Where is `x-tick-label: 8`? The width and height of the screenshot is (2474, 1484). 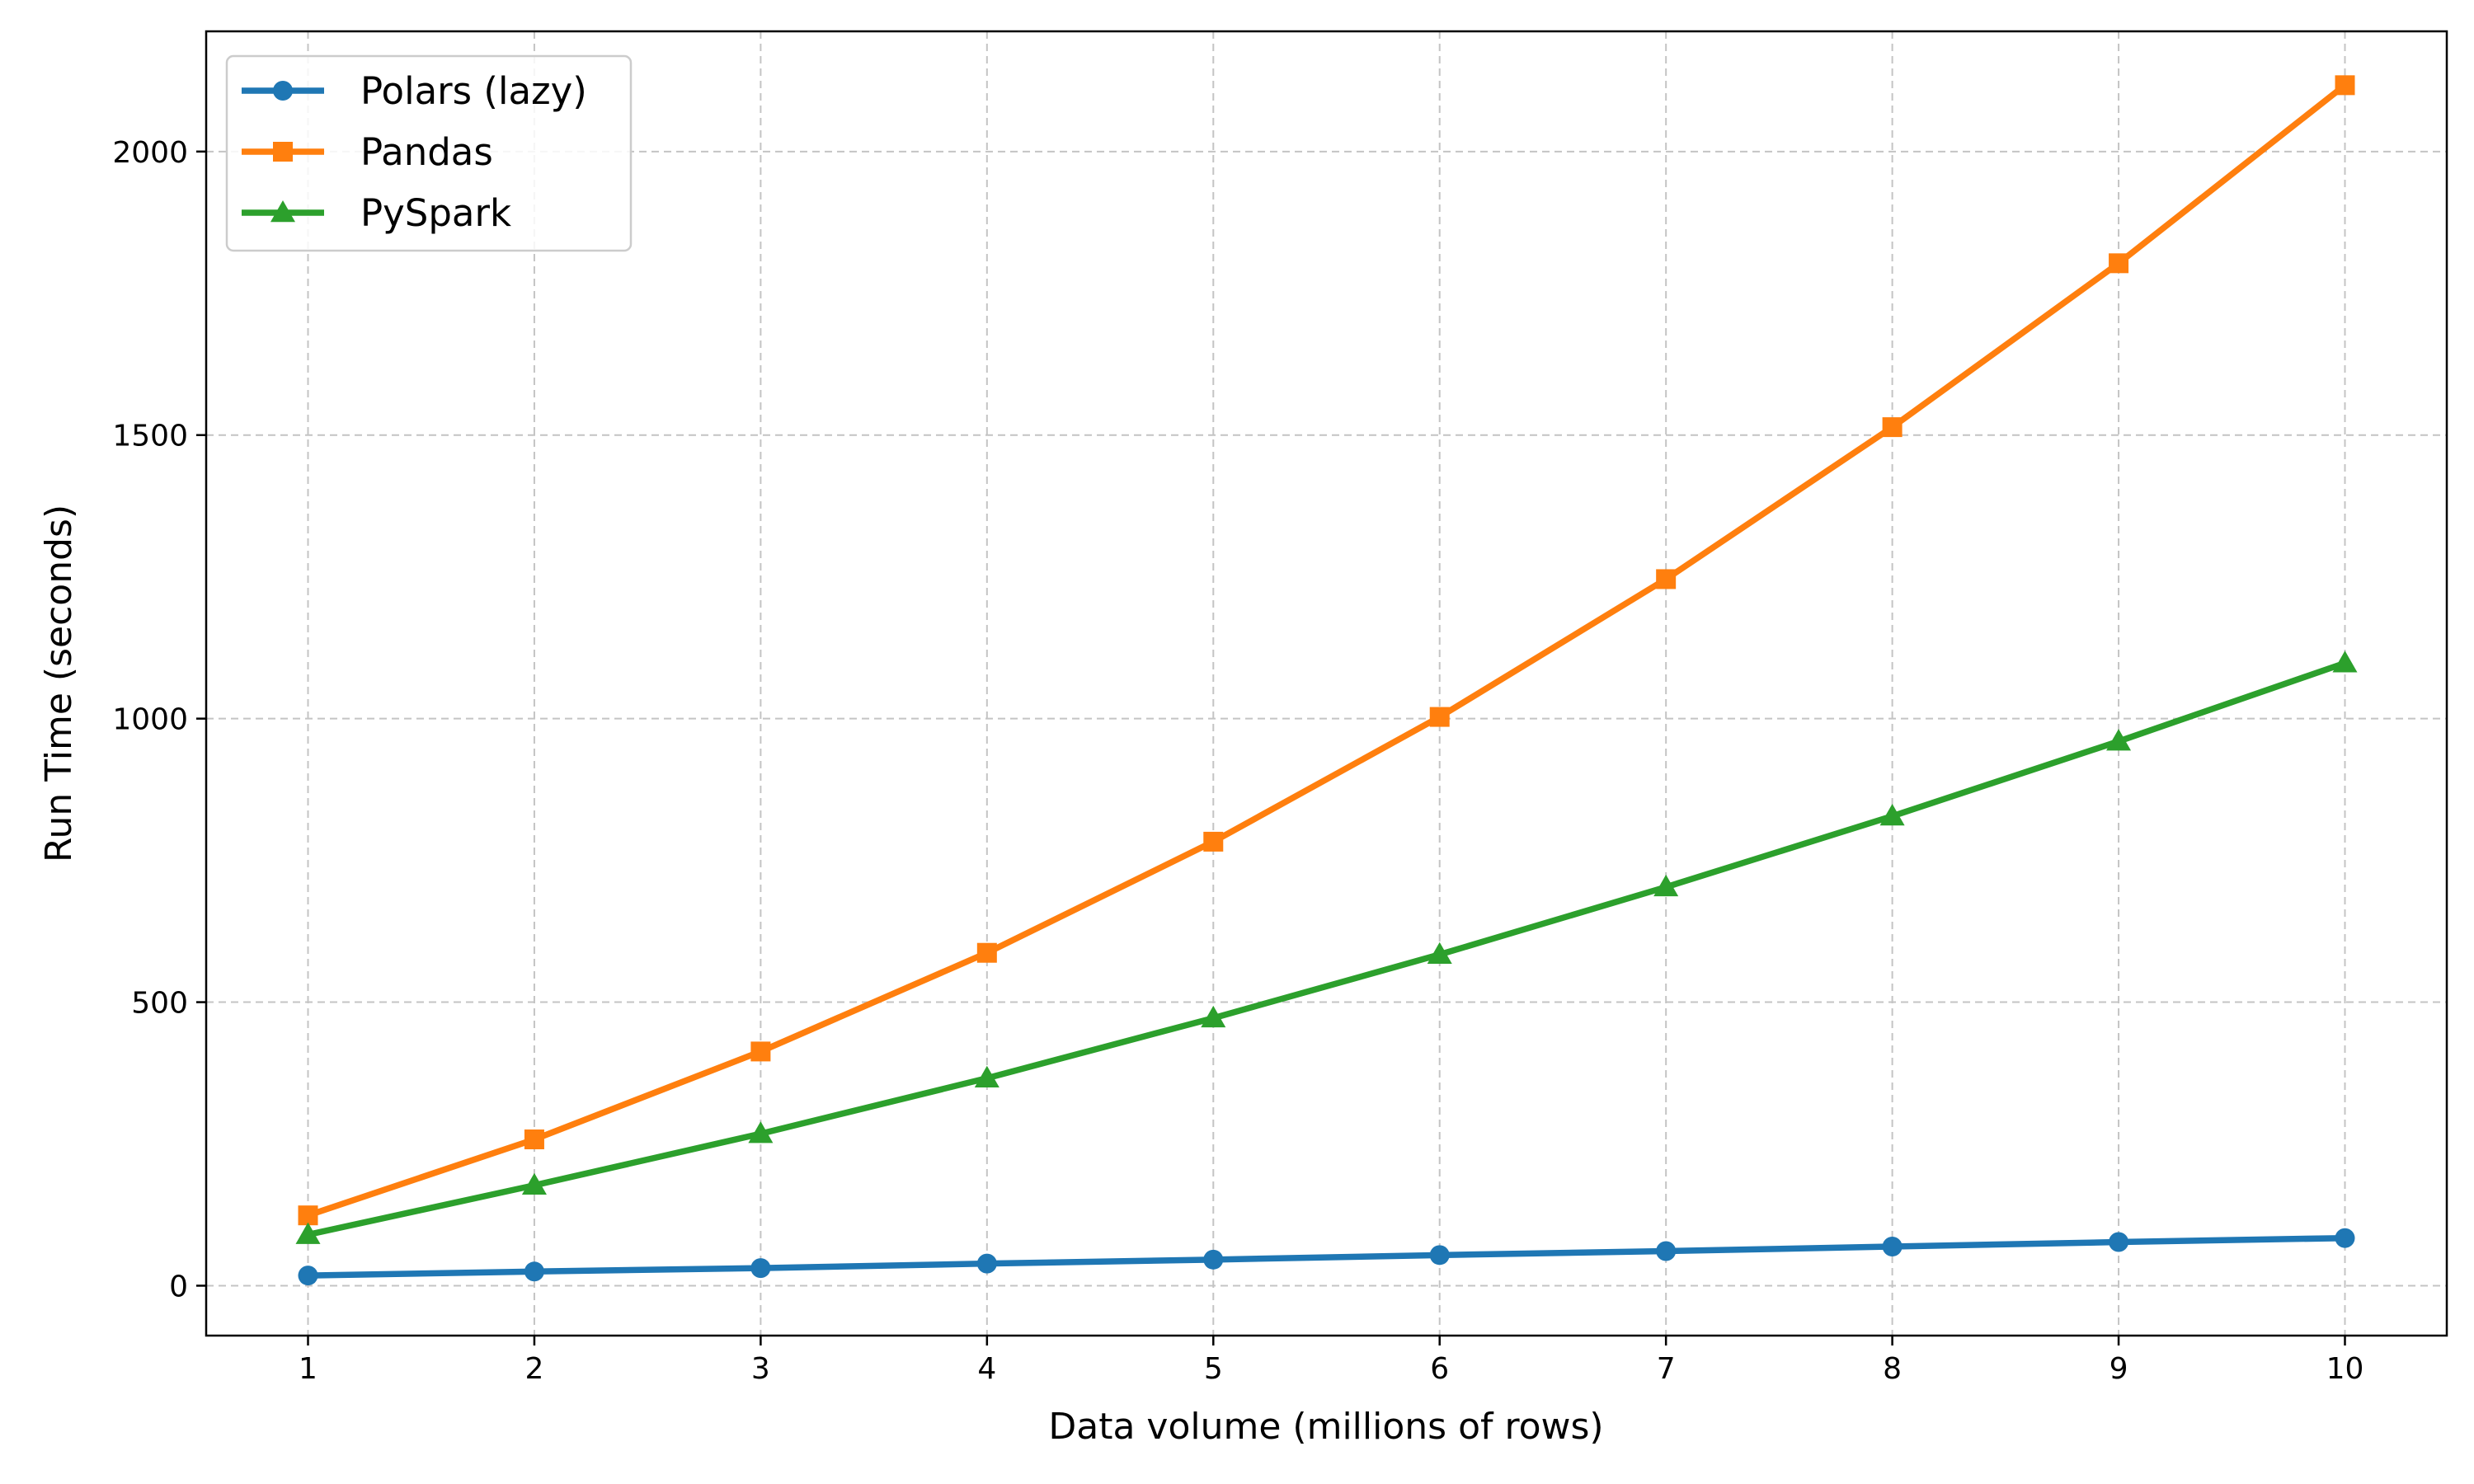 x-tick-label: 8 is located at coordinates (1892, 1369).